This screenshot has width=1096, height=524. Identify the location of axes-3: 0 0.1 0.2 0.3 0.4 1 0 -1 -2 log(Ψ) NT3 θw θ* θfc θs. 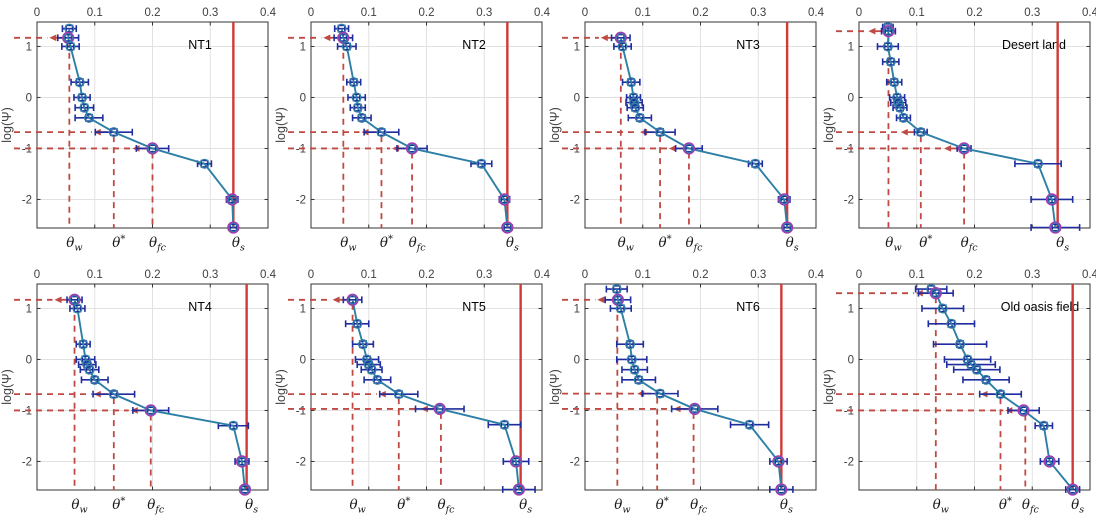
(686, 130).